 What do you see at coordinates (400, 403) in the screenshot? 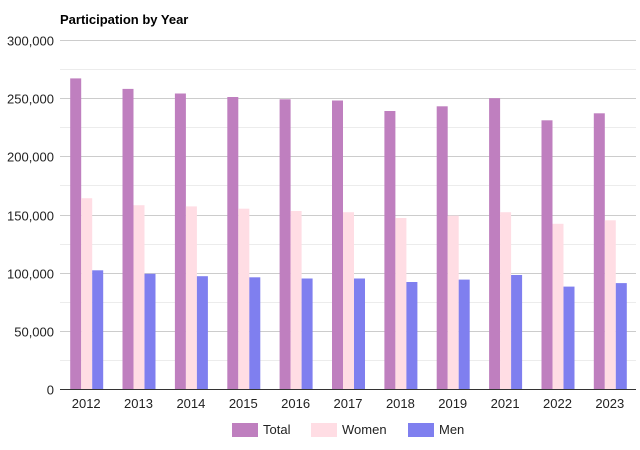
I see `x-tick-label: 2018` at bounding box center [400, 403].